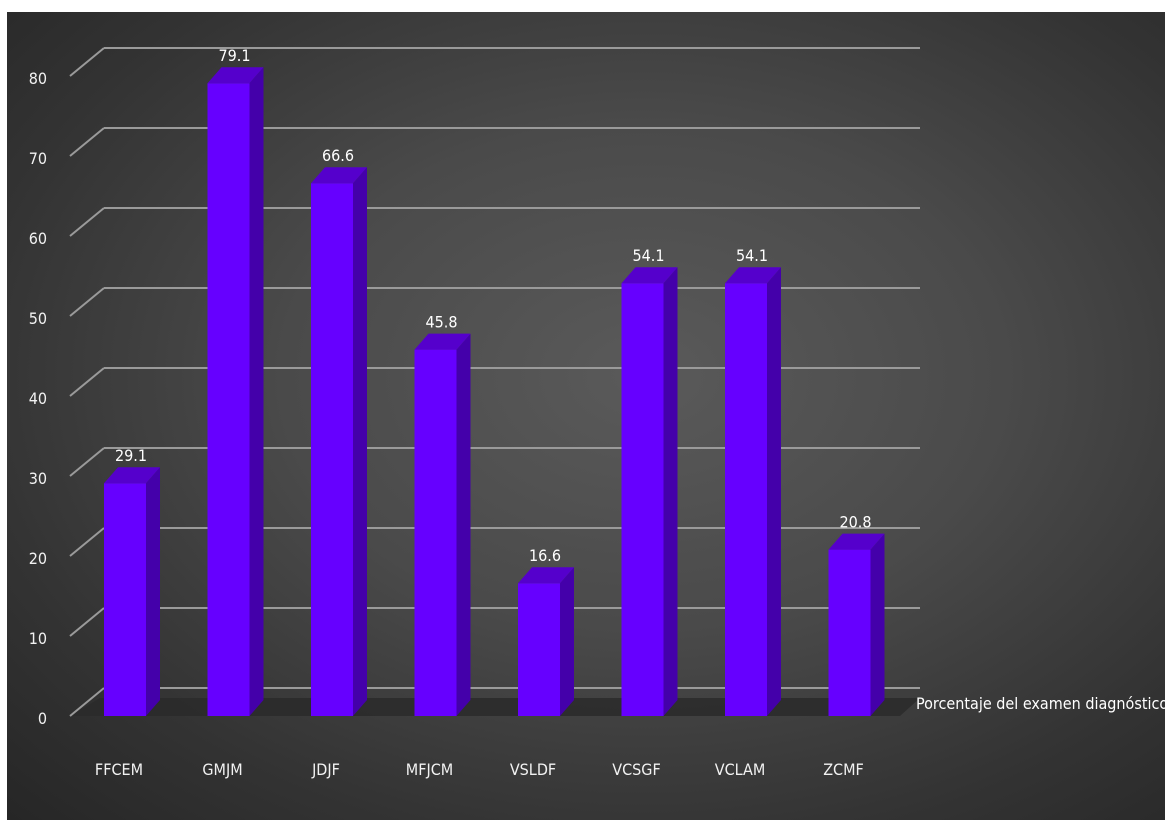 The width and height of the screenshot is (1170, 831). I want to click on y-tick-label: 0, so click(42, 718).